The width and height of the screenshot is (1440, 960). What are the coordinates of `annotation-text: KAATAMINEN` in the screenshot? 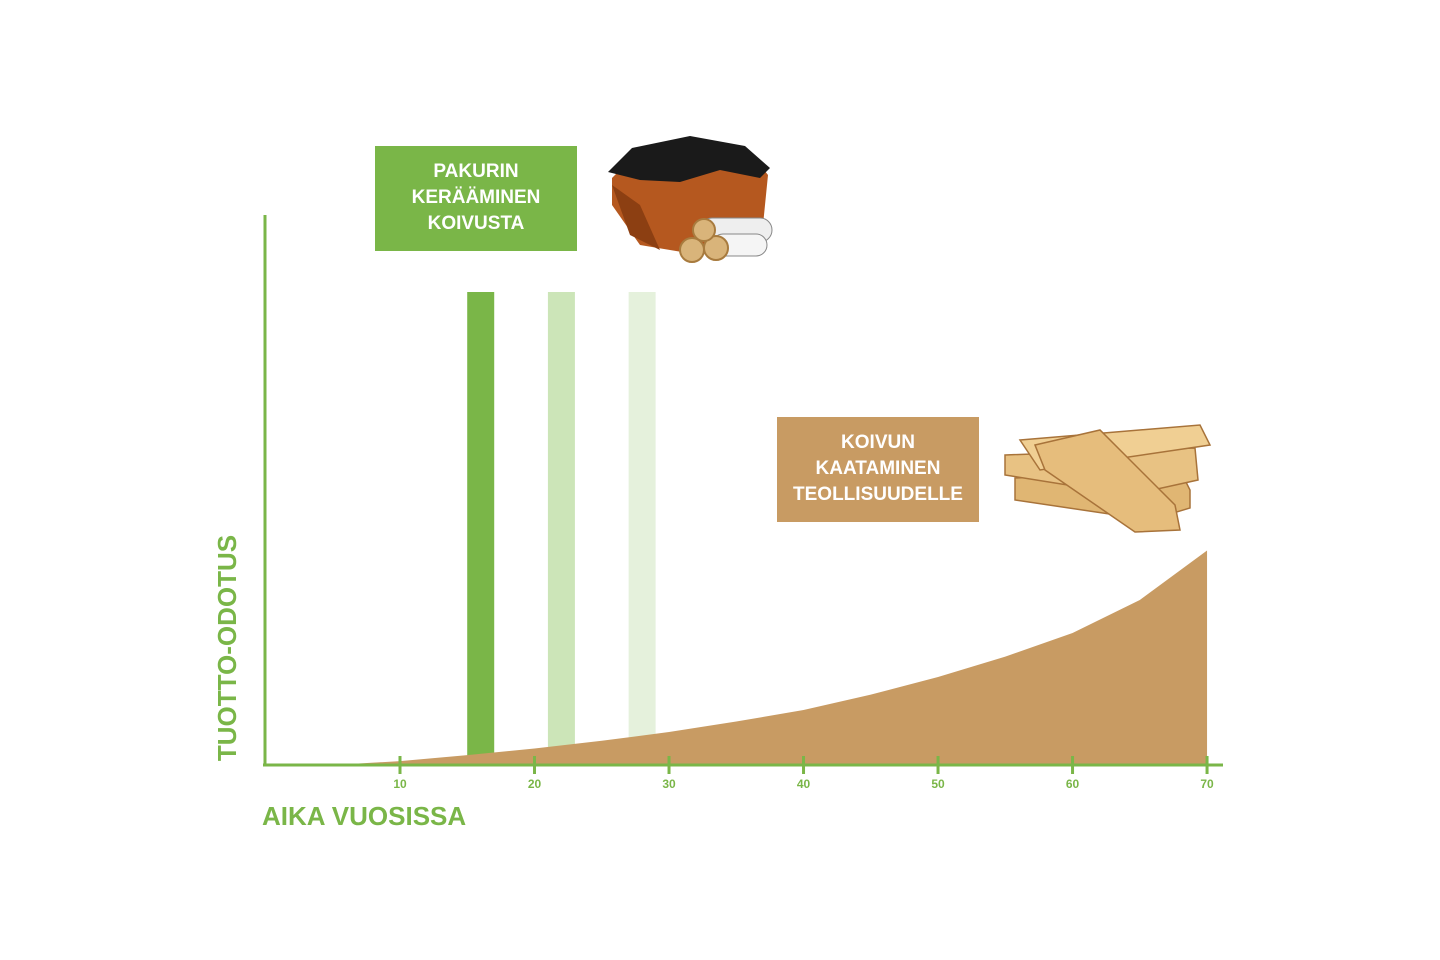 It's located at (878, 468).